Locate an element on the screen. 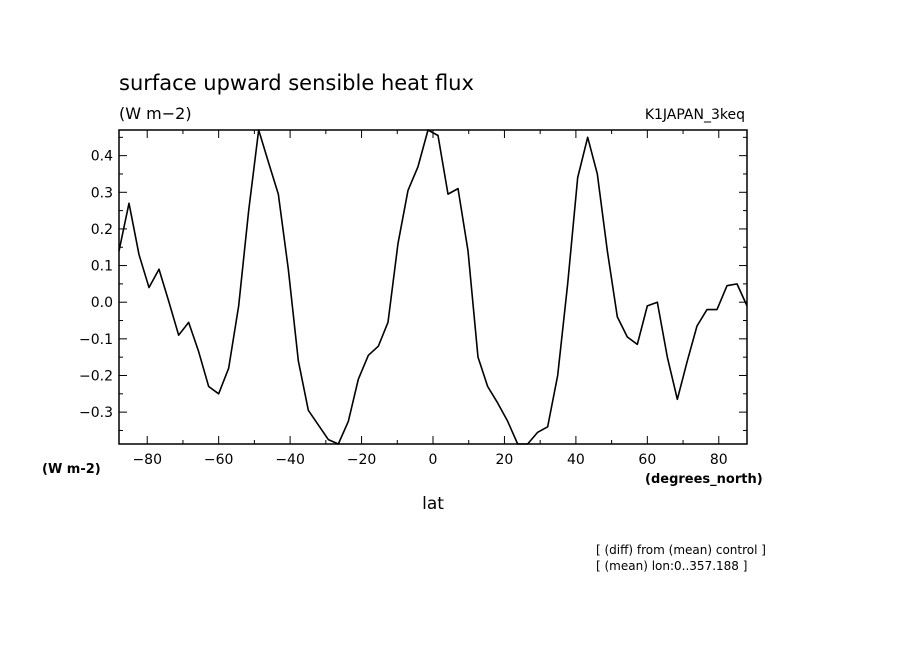  x-tick-label: 80 is located at coordinates (719, 460).